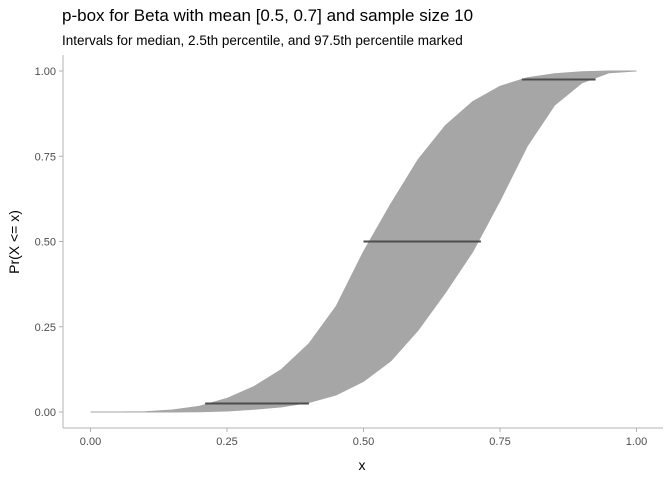 Image resolution: width=672 pixels, height=480 pixels. What do you see at coordinates (45, 328) in the screenshot?
I see `y-tick-label: 0.25` at bounding box center [45, 328].